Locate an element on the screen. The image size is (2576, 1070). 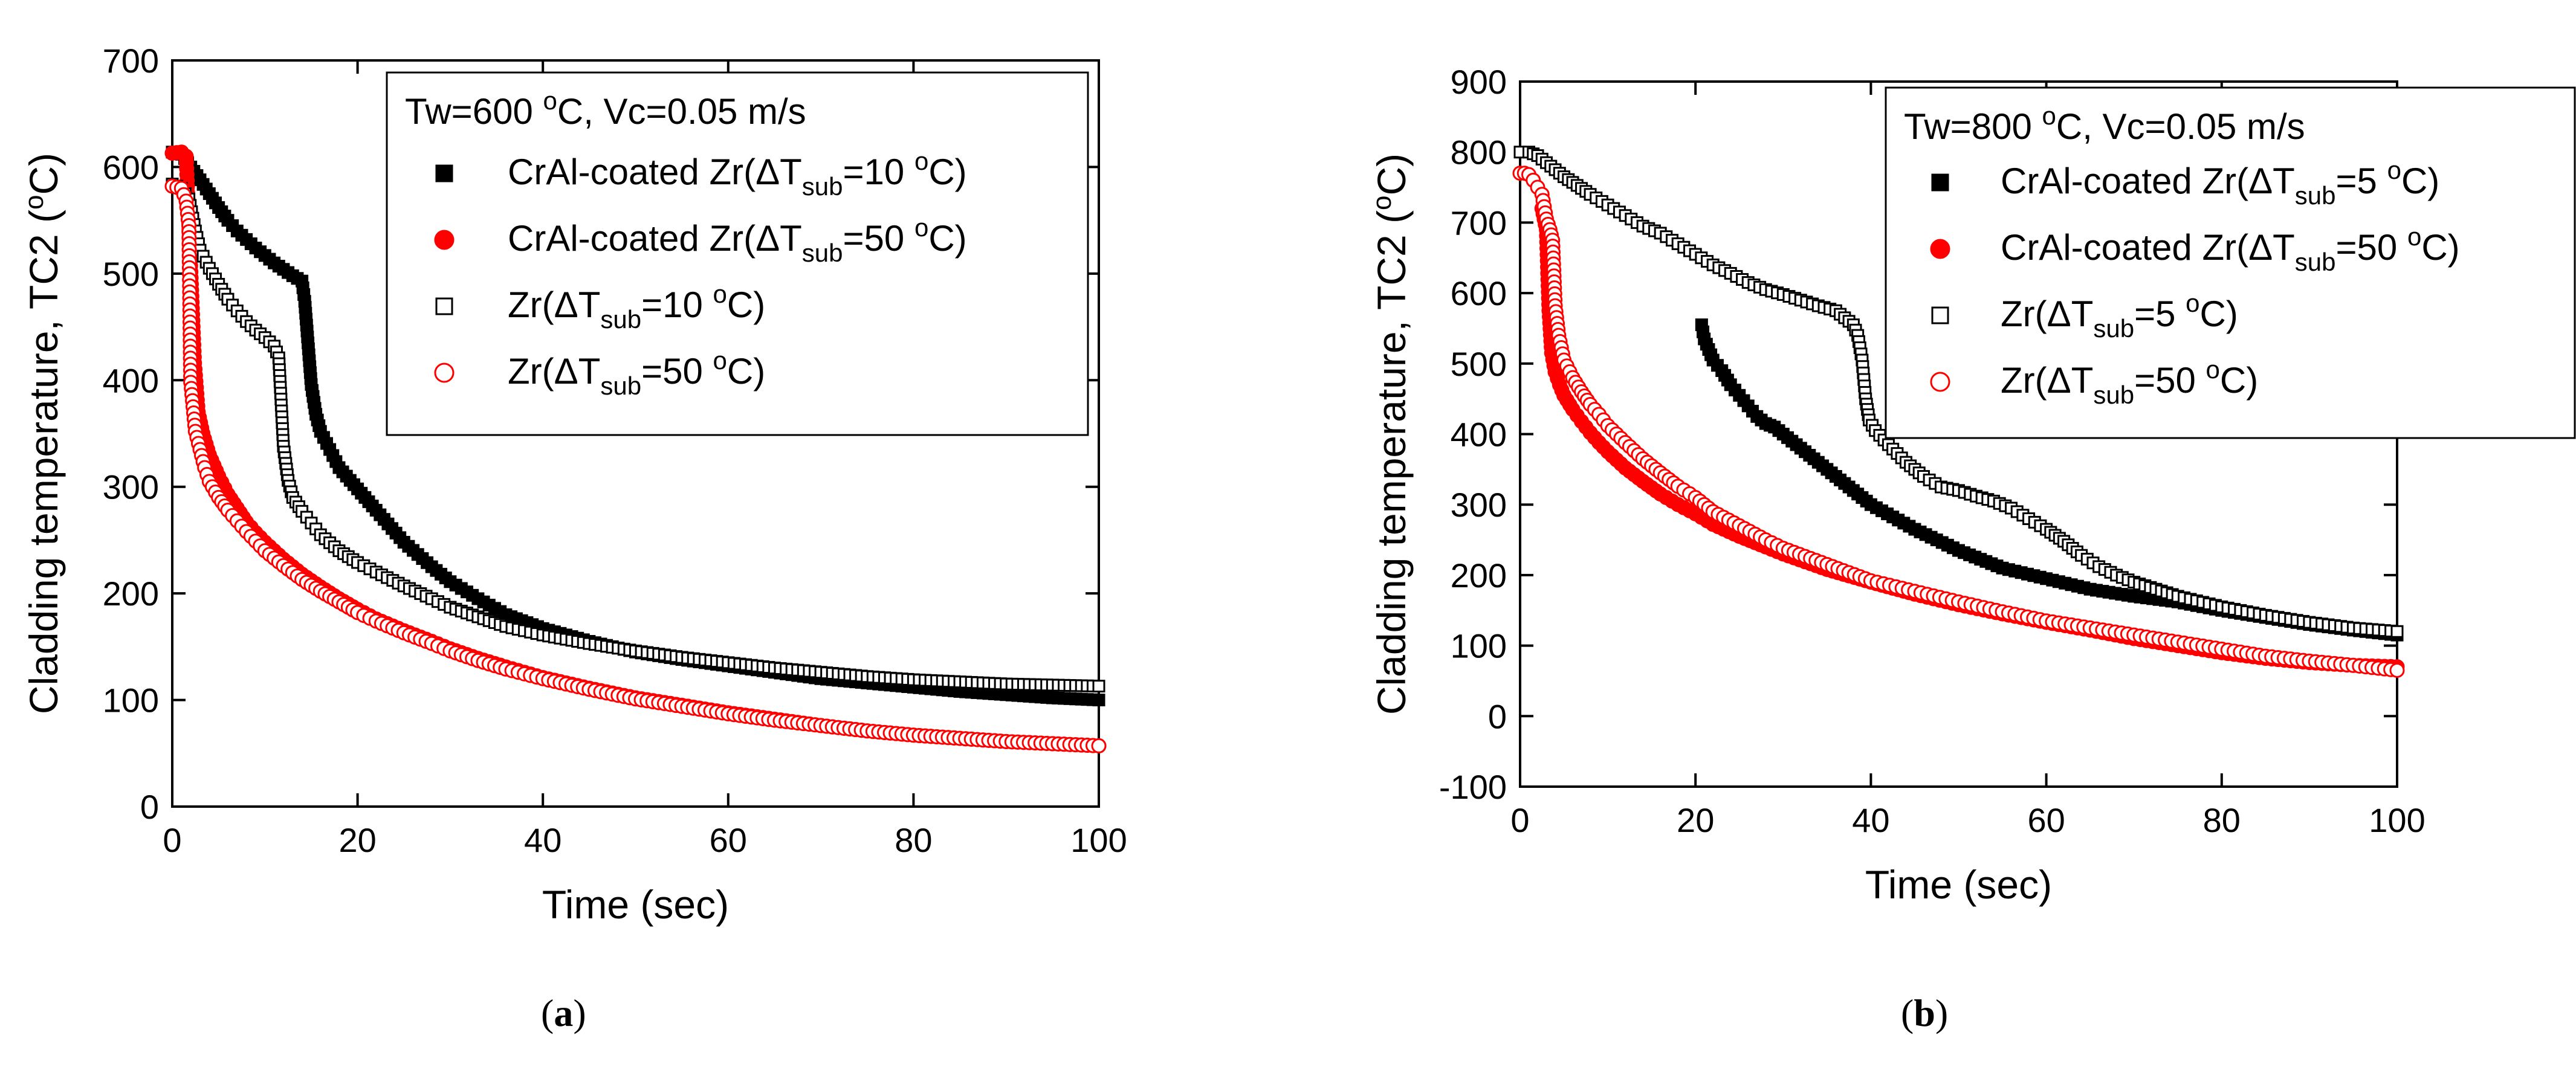
y-tick-label: 900 is located at coordinates (1479, 82).